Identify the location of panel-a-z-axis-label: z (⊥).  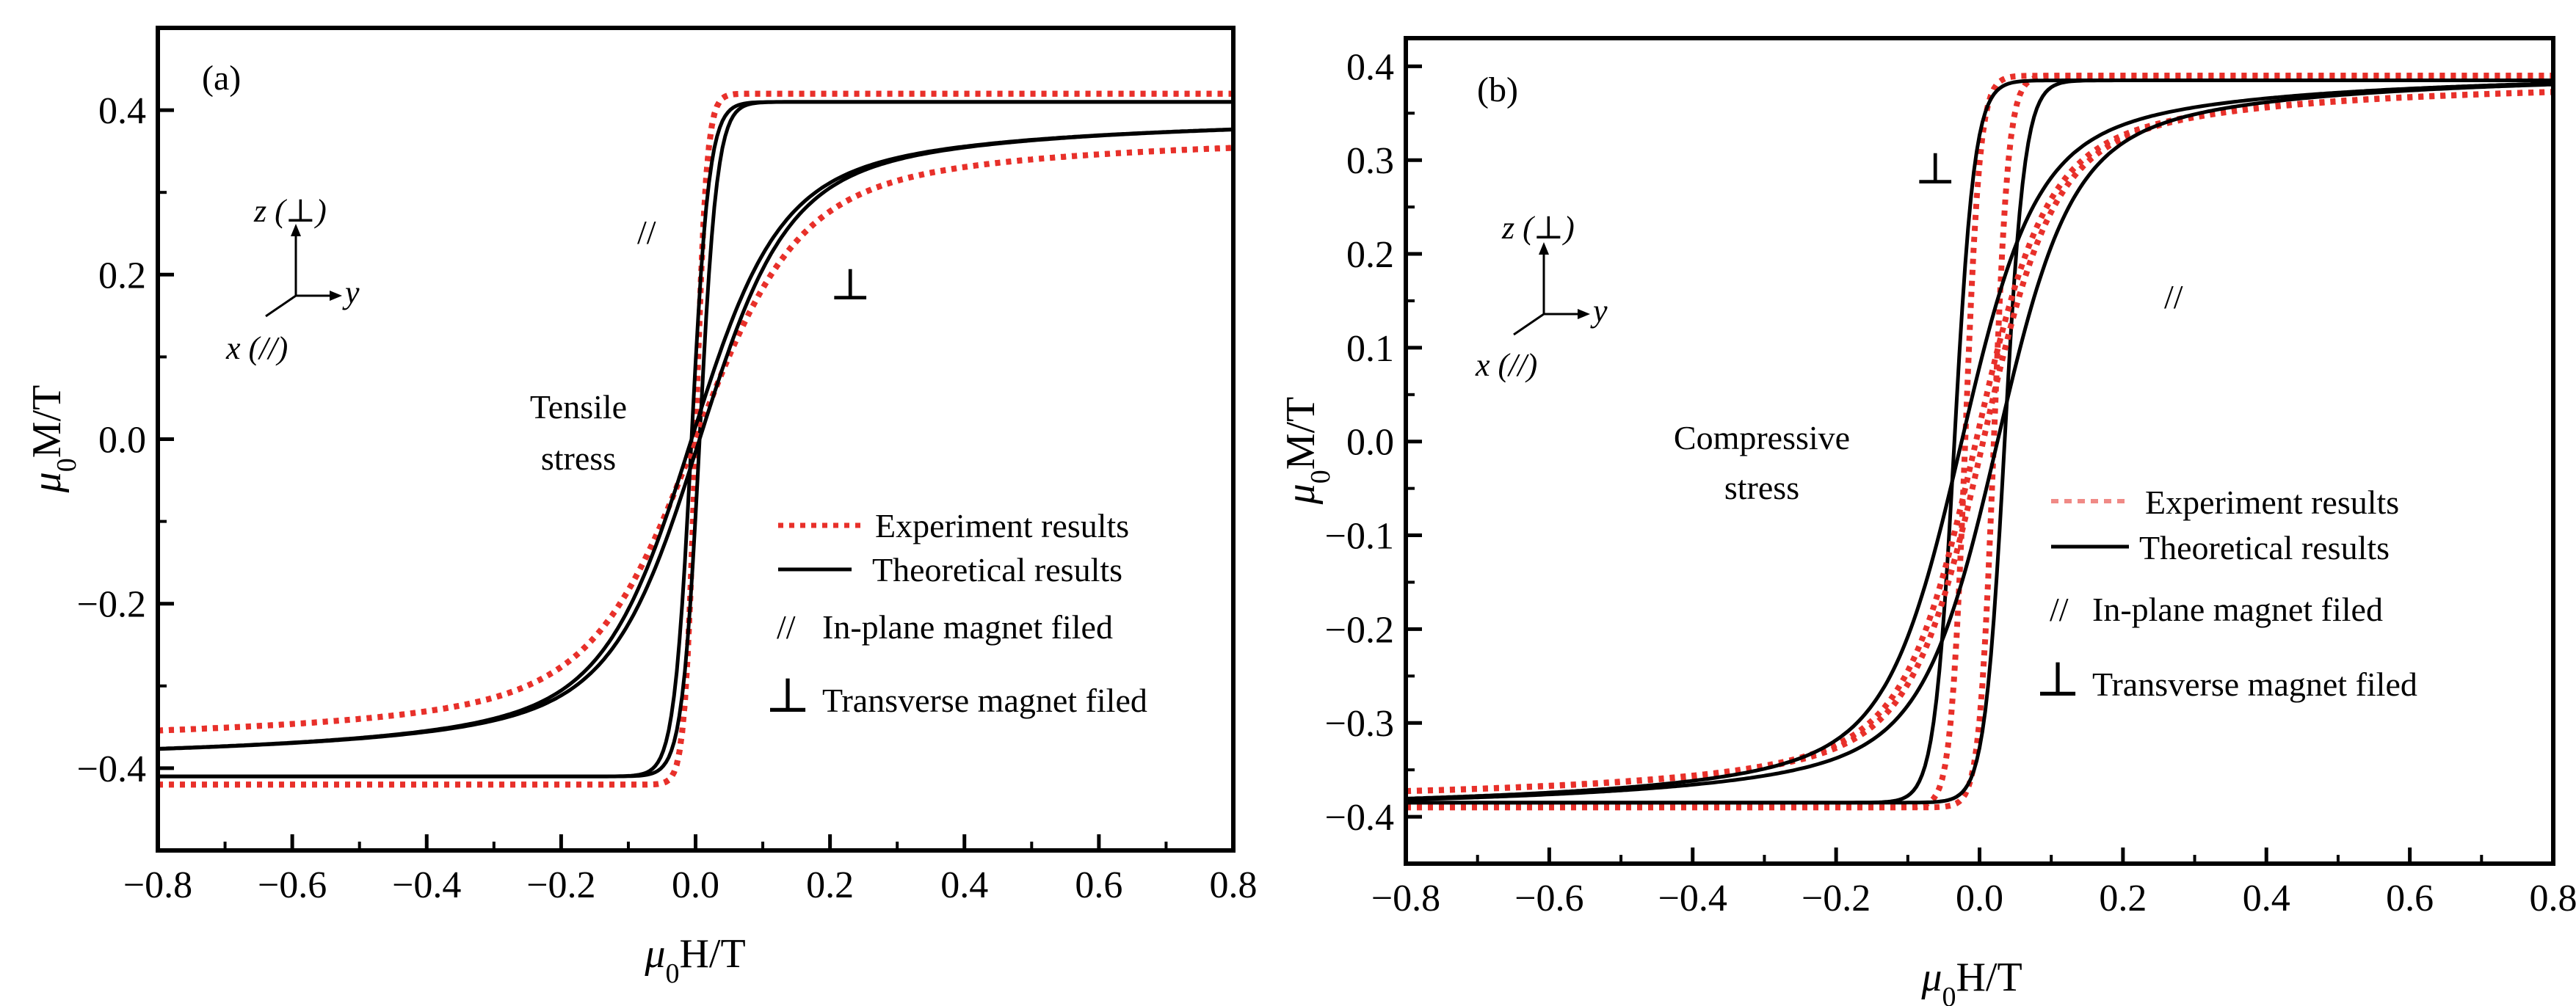
(290, 211).